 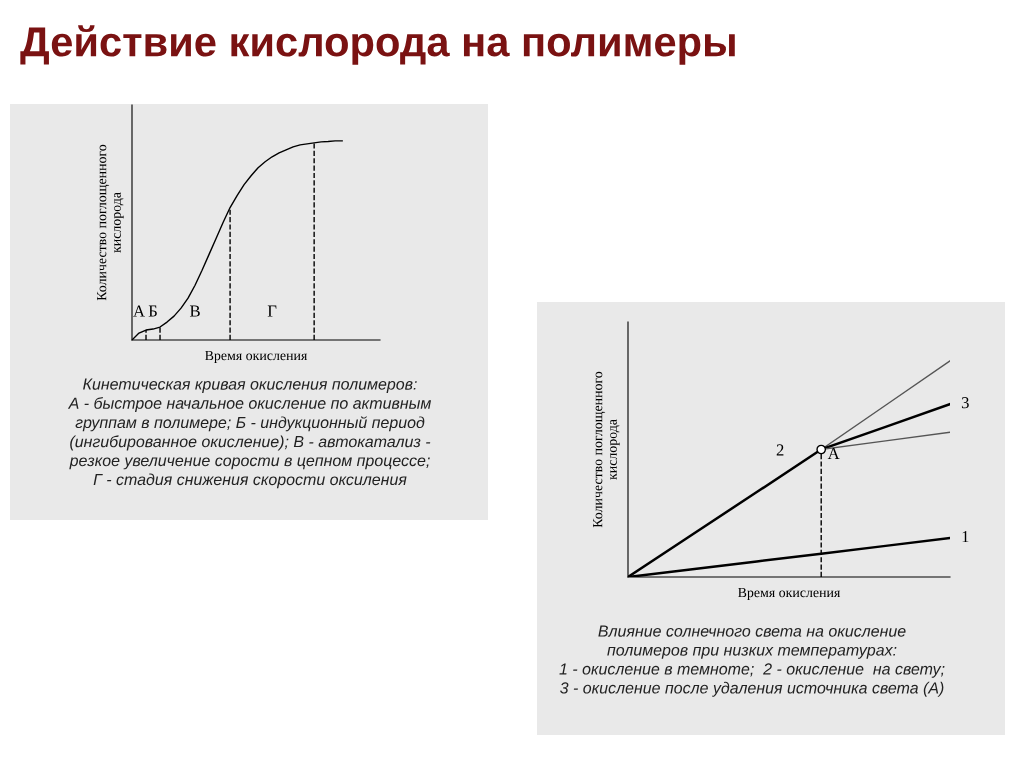 I want to click on annotation: В, so click(x=194, y=311).